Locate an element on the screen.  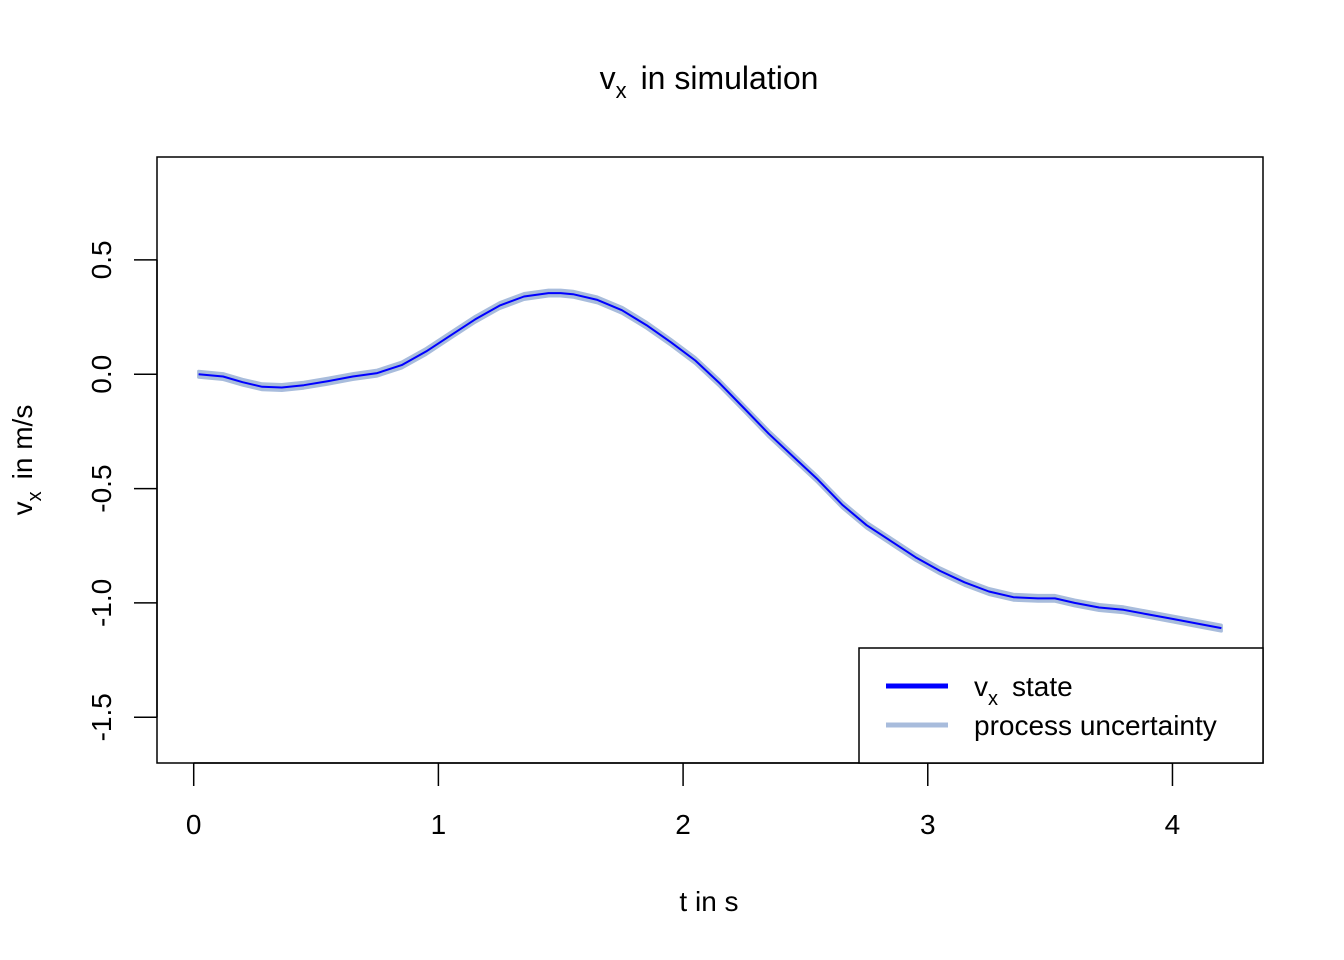
legend-uncertainty-label: process uncertainty is located at coordinates (1095, 725).